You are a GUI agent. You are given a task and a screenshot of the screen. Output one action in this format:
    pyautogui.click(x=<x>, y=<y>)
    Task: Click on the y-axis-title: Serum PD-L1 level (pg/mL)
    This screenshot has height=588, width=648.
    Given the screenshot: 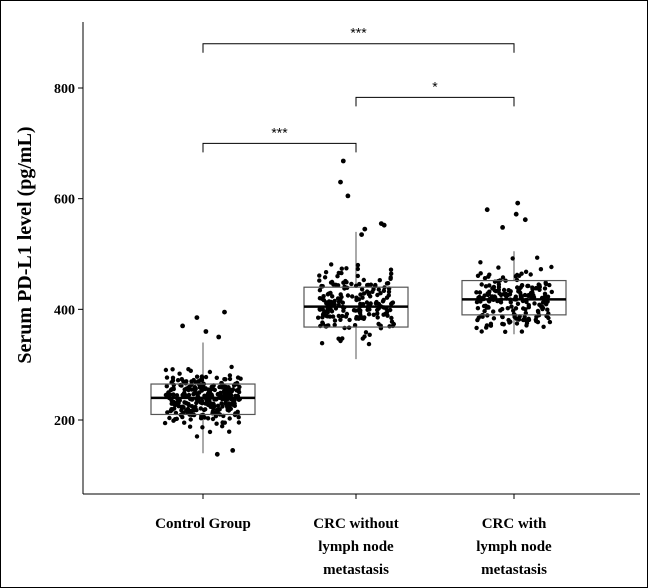 What is the action you would take?
    pyautogui.click(x=25, y=244)
    